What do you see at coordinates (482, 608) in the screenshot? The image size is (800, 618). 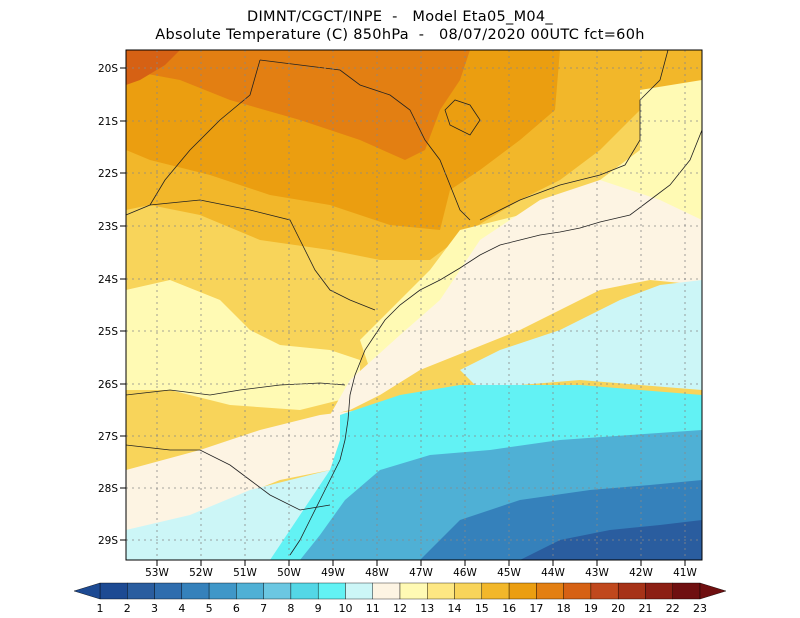 I see `colorbar-label: 15` at bounding box center [482, 608].